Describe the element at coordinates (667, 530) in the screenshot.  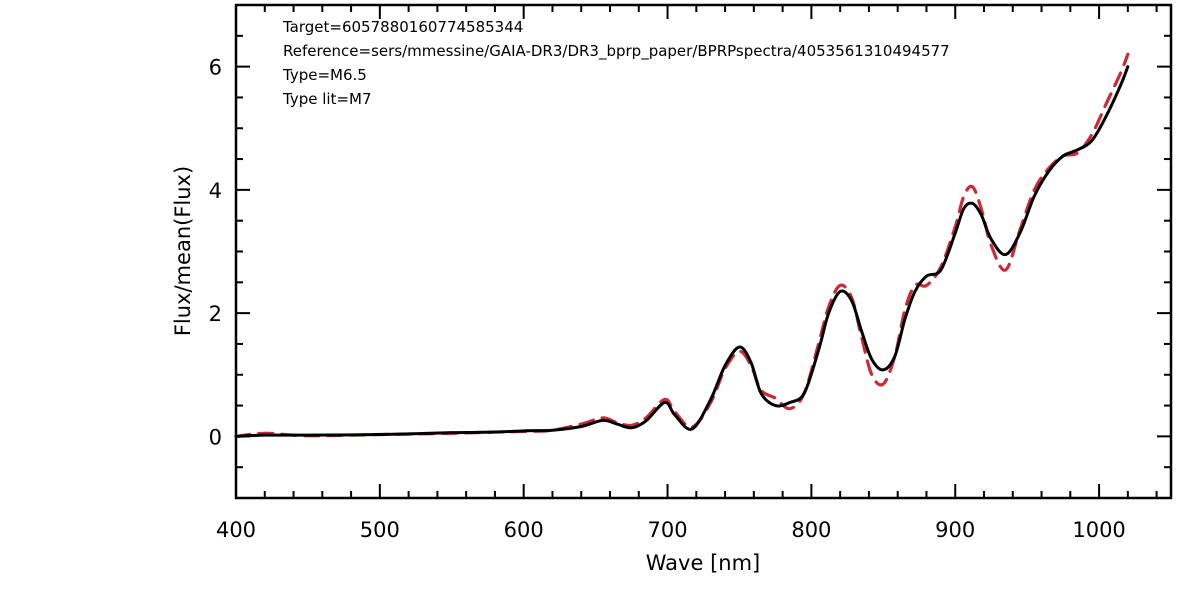
I see `x-tick-label: 700` at that location.